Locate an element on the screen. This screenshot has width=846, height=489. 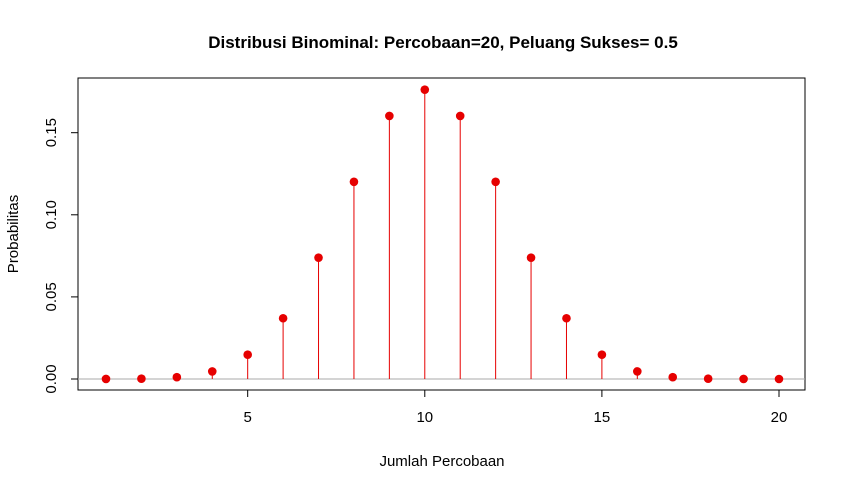
y-axis-label: Probabilitas is located at coordinates (13, 234).